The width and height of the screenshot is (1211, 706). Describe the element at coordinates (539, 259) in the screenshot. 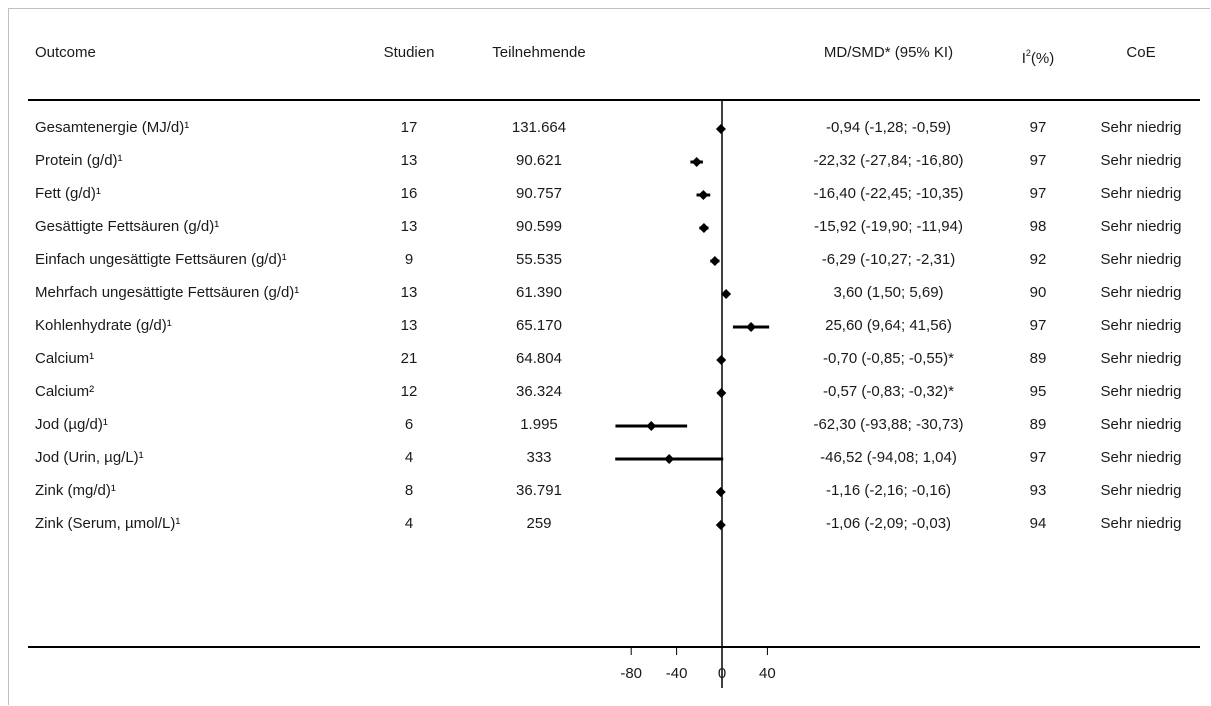

I see `row-participants: 55.535` at that location.